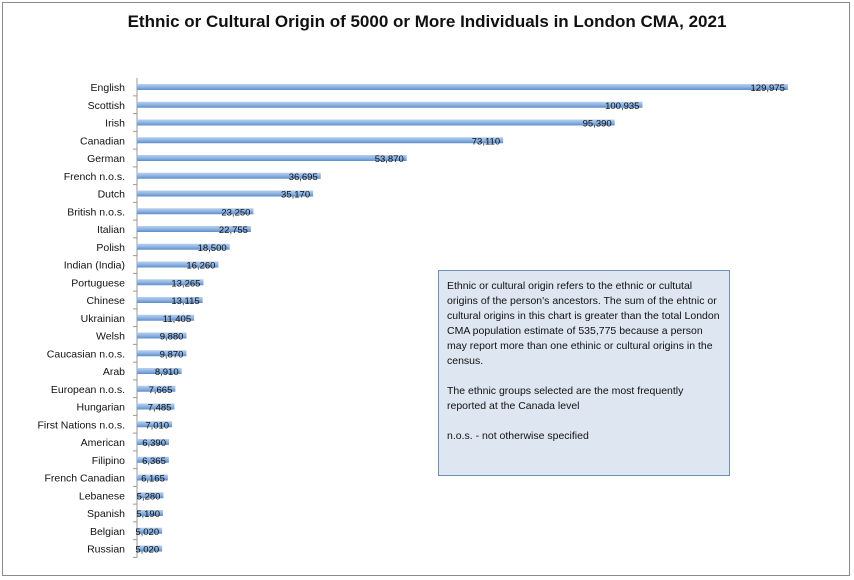  I want to click on category-label: Lebanese, so click(102, 496).